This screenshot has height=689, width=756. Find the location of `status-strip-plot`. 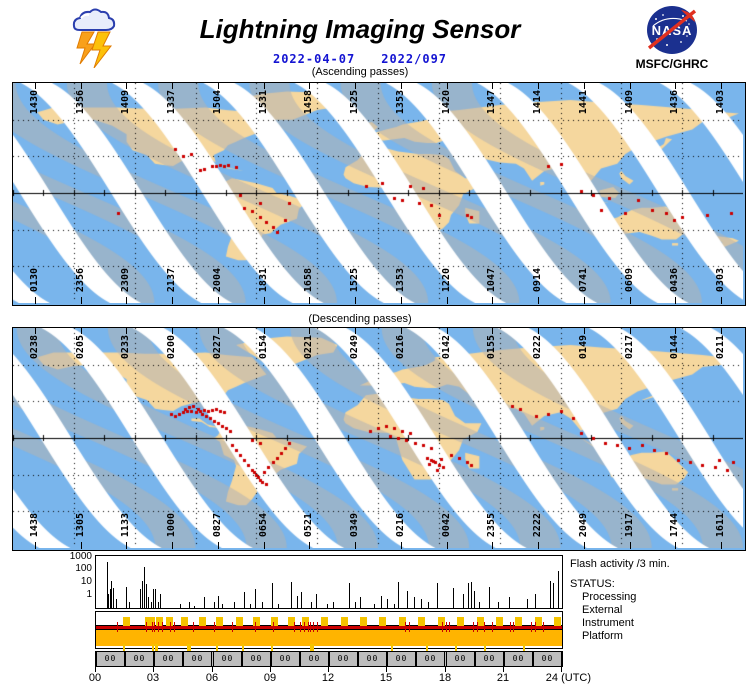

status-strip-plot is located at coordinates (329, 630).